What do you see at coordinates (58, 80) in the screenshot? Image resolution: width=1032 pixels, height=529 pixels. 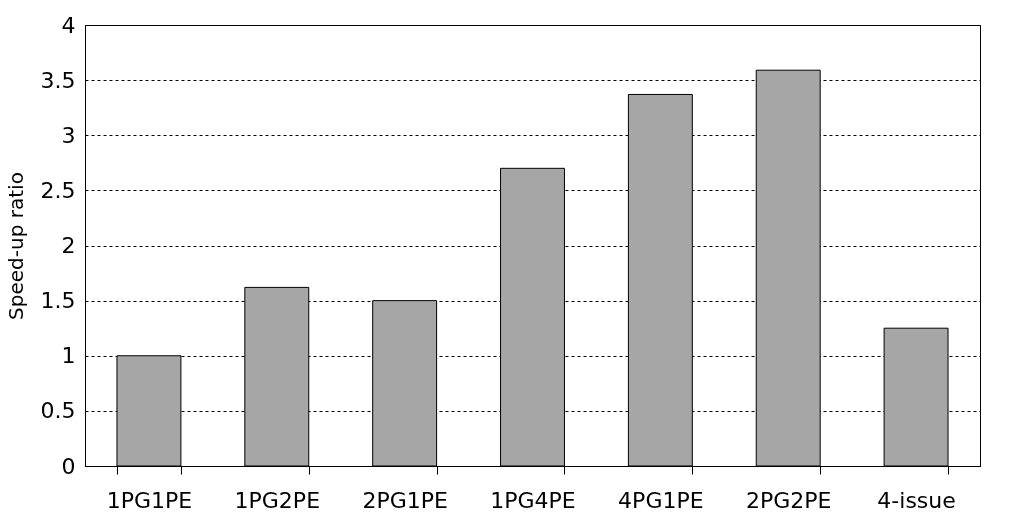 I see `y-tick-label: 3.5` at bounding box center [58, 80].